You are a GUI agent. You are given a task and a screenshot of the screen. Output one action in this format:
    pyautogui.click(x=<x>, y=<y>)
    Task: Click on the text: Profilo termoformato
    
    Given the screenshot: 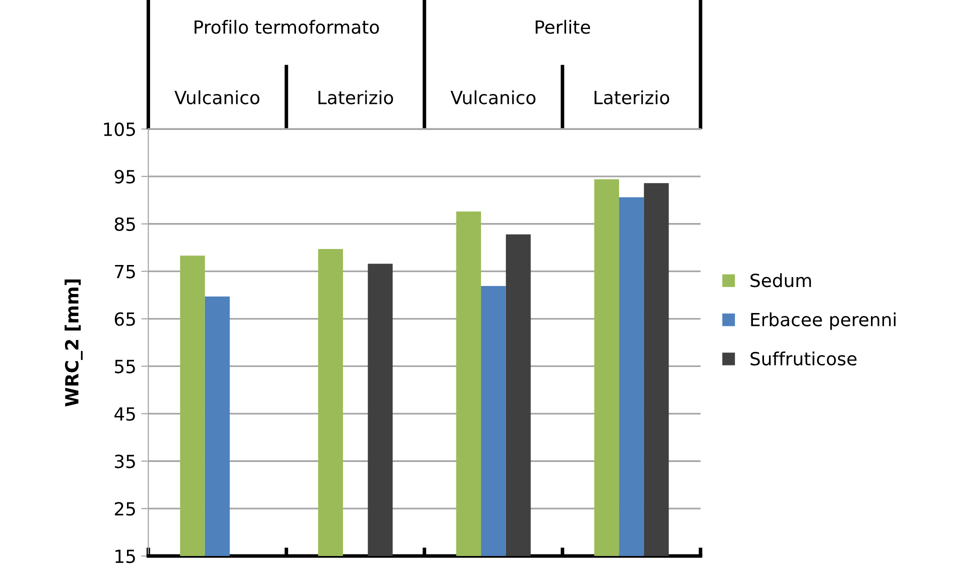 What is the action you would take?
    pyautogui.click(x=286, y=27)
    